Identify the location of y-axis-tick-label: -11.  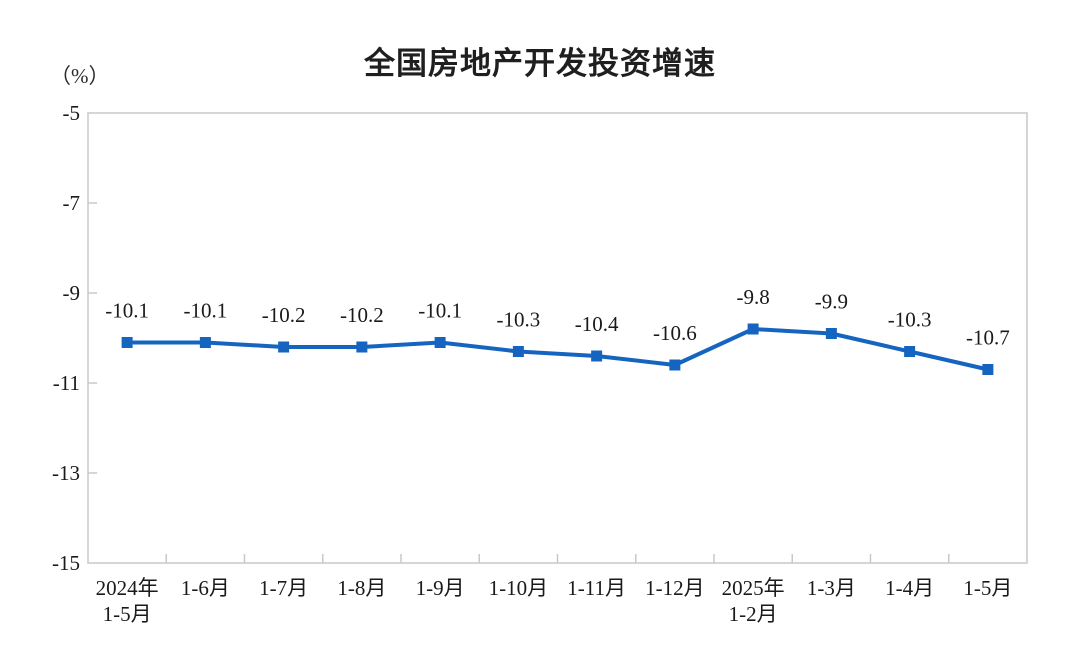
(66, 383).